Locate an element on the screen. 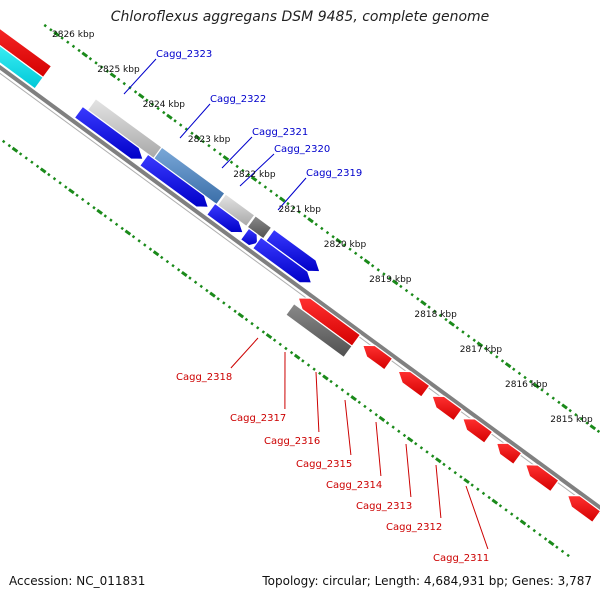 The image size is (600, 600). reverse-gene-label: Cagg_2318 is located at coordinates (204, 377).